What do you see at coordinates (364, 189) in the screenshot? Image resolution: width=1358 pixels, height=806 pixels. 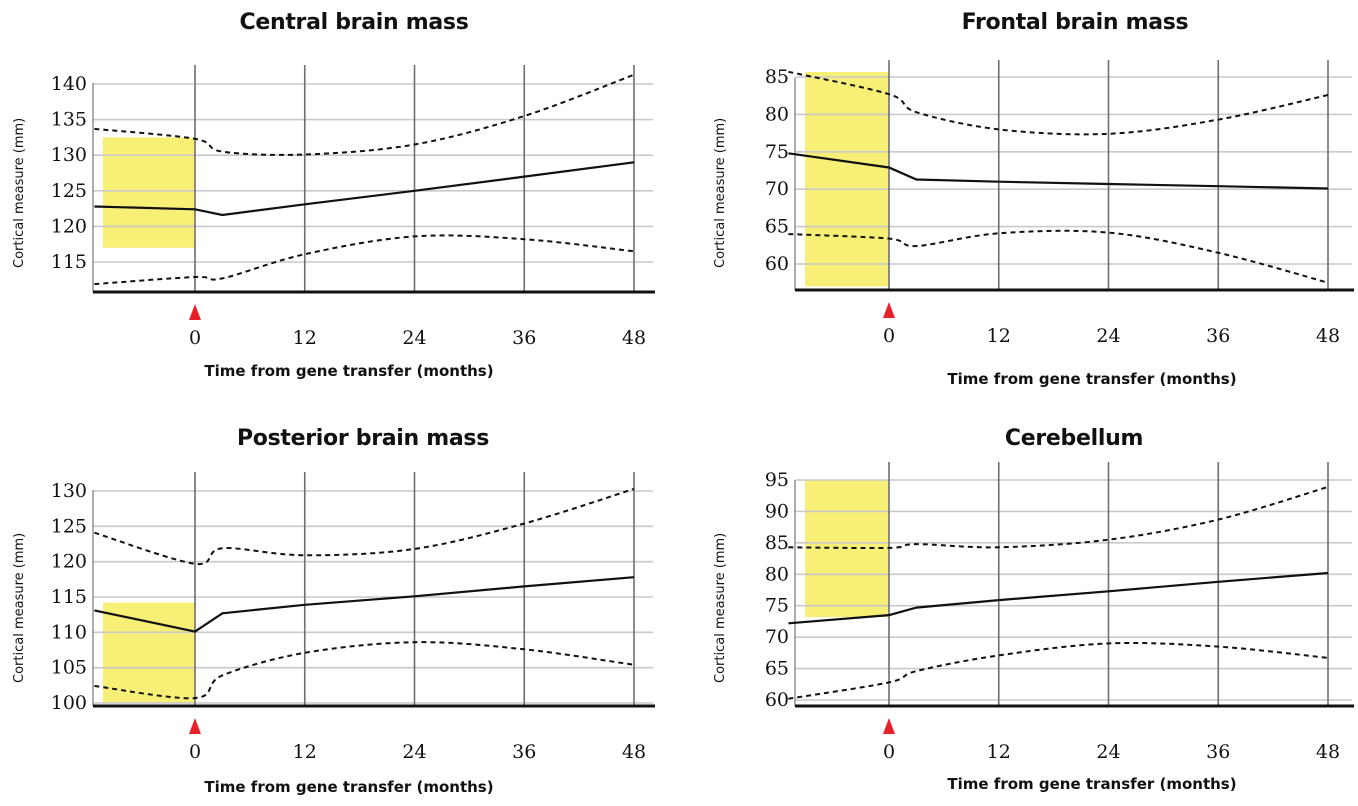 I see `mean-line-central` at bounding box center [364, 189].